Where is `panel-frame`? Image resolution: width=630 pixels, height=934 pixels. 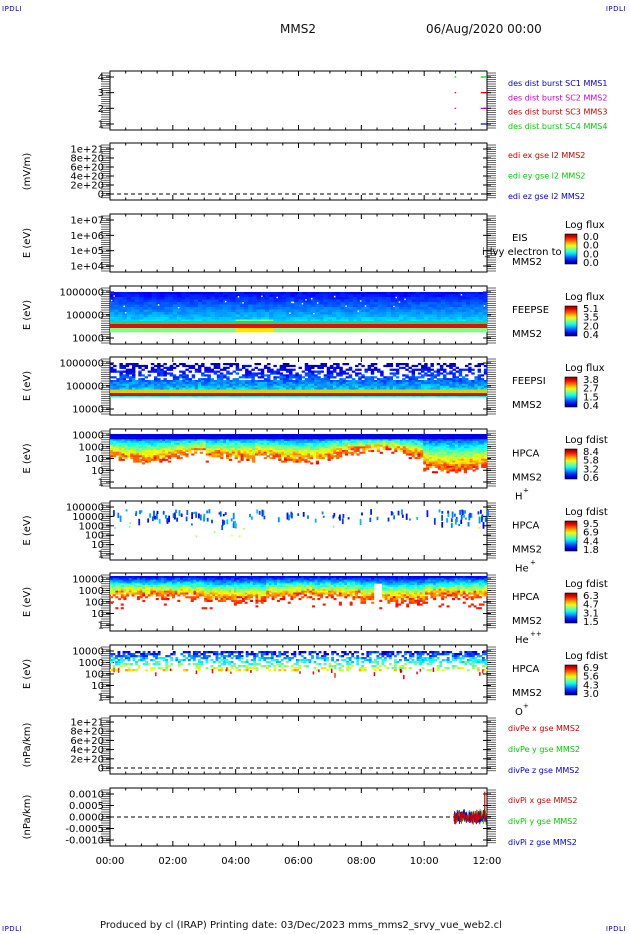
panel-frame is located at coordinates (298, 745).